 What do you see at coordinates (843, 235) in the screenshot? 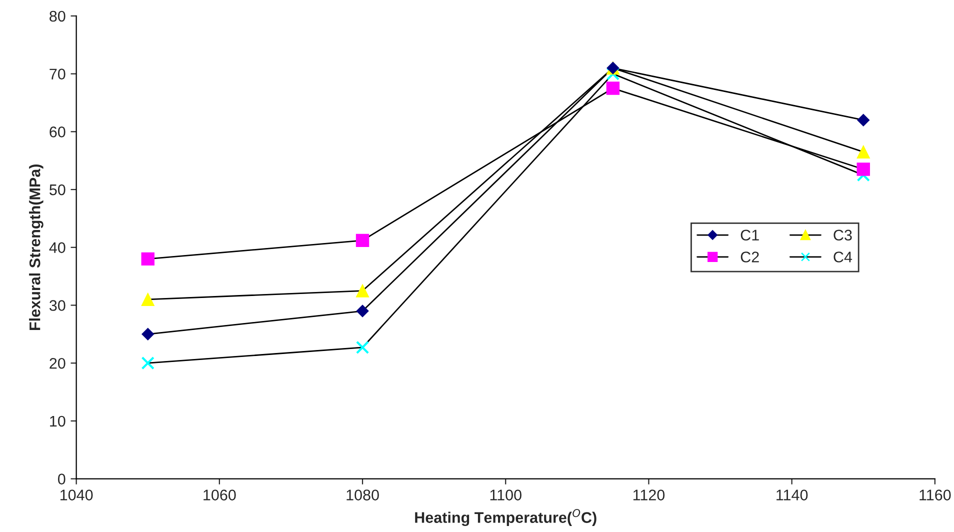
I see `legend-label: C3` at bounding box center [843, 235].